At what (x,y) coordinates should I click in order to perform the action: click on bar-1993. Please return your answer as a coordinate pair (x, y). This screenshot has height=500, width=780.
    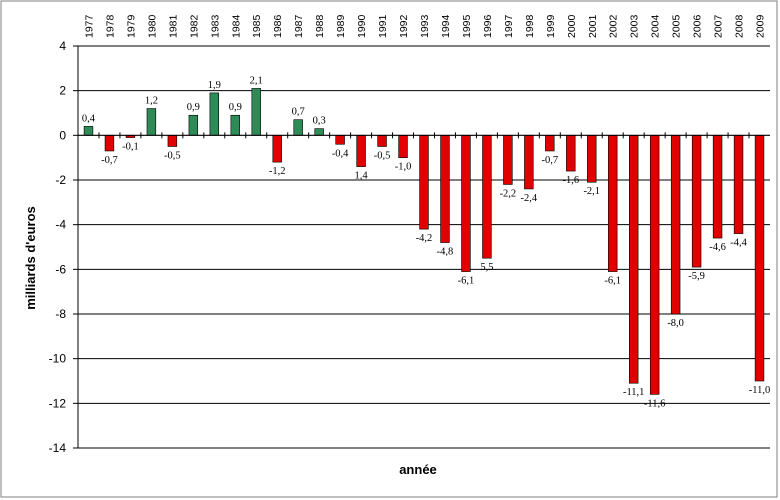
    Looking at the image, I should click on (424, 182).